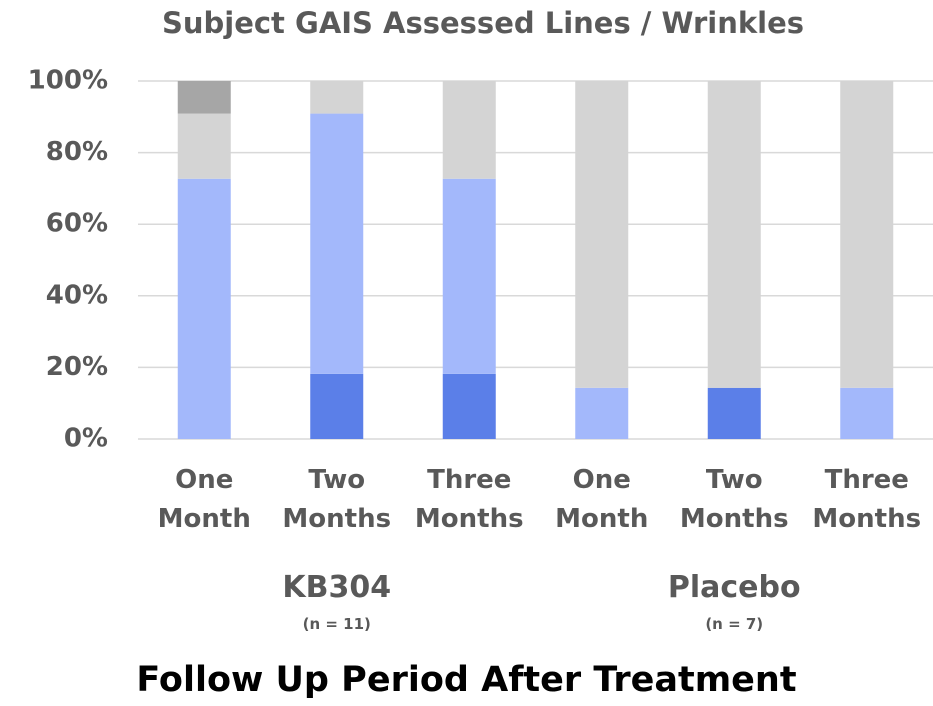 The image size is (933, 706). Describe the element at coordinates (86, 439) in the screenshot. I see `y-tick-label: 0%` at that location.